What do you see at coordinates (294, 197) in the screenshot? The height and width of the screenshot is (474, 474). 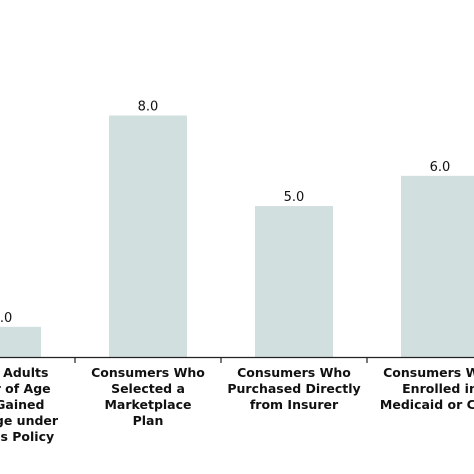 I see `bar-value-label-3: 5.0` at bounding box center [294, 197].